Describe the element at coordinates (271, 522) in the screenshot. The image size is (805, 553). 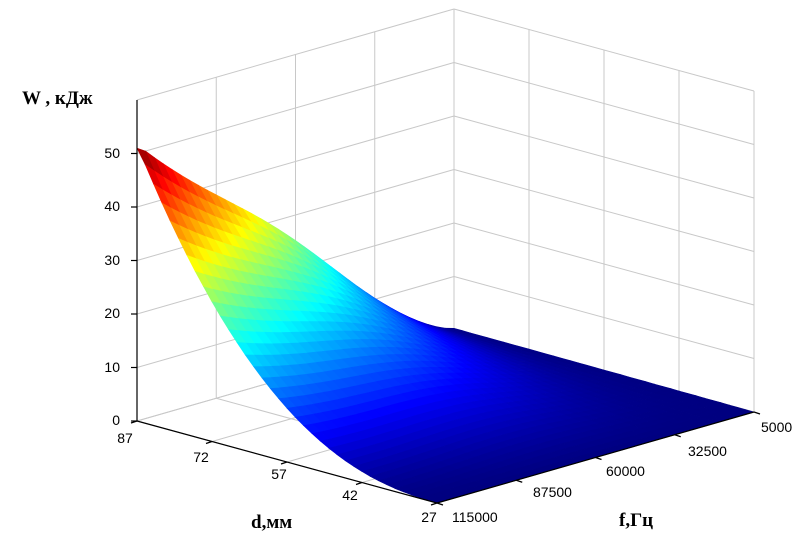
I see `d-axis-label: d,мм` at that location.